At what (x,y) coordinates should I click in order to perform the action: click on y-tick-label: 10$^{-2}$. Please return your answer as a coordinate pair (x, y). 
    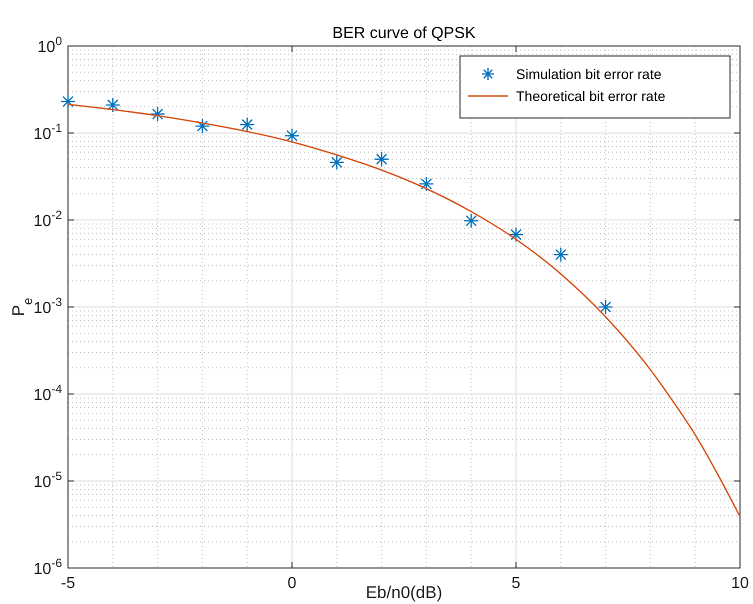
    Looking at the image, I should click on (48, 219).